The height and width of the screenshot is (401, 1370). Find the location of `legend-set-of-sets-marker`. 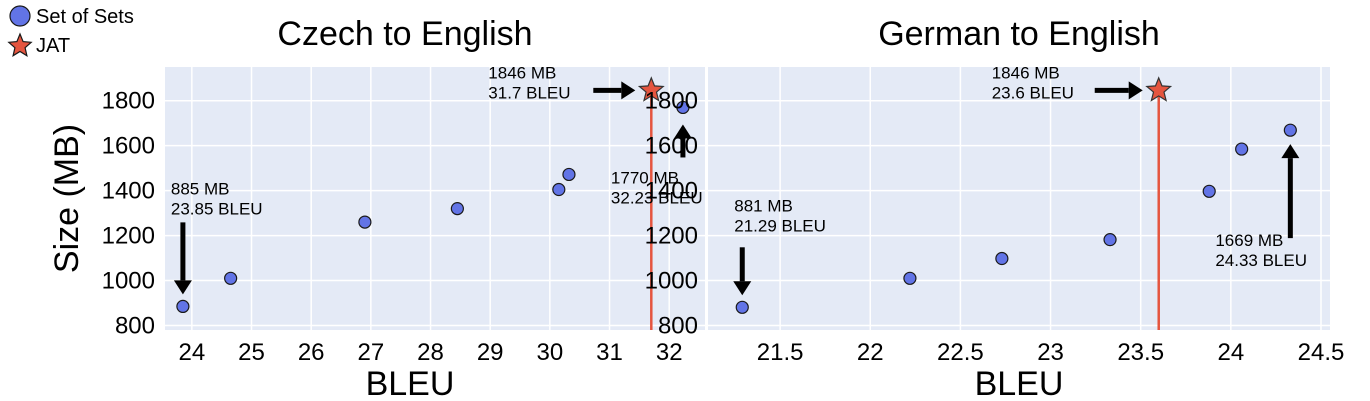

legend-set-of-sets-marker is located at coordinates (20, 16).